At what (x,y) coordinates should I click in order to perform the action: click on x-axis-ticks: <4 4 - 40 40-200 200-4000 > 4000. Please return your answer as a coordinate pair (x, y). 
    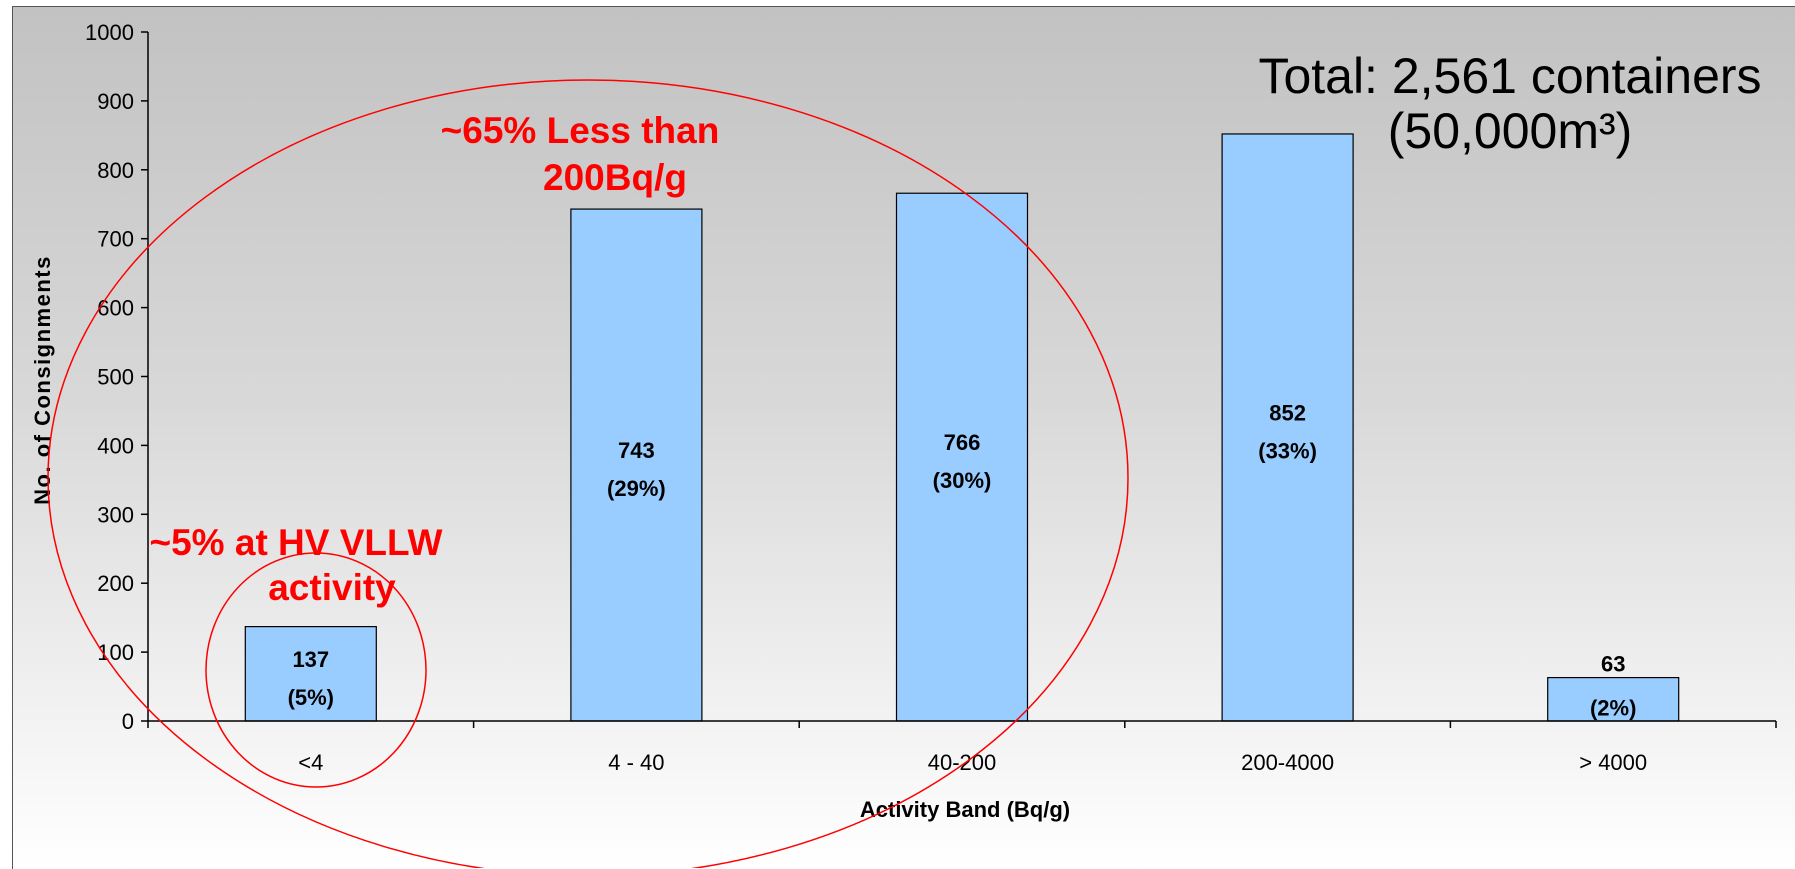
    Looking at the image, I should click on (962, 748).